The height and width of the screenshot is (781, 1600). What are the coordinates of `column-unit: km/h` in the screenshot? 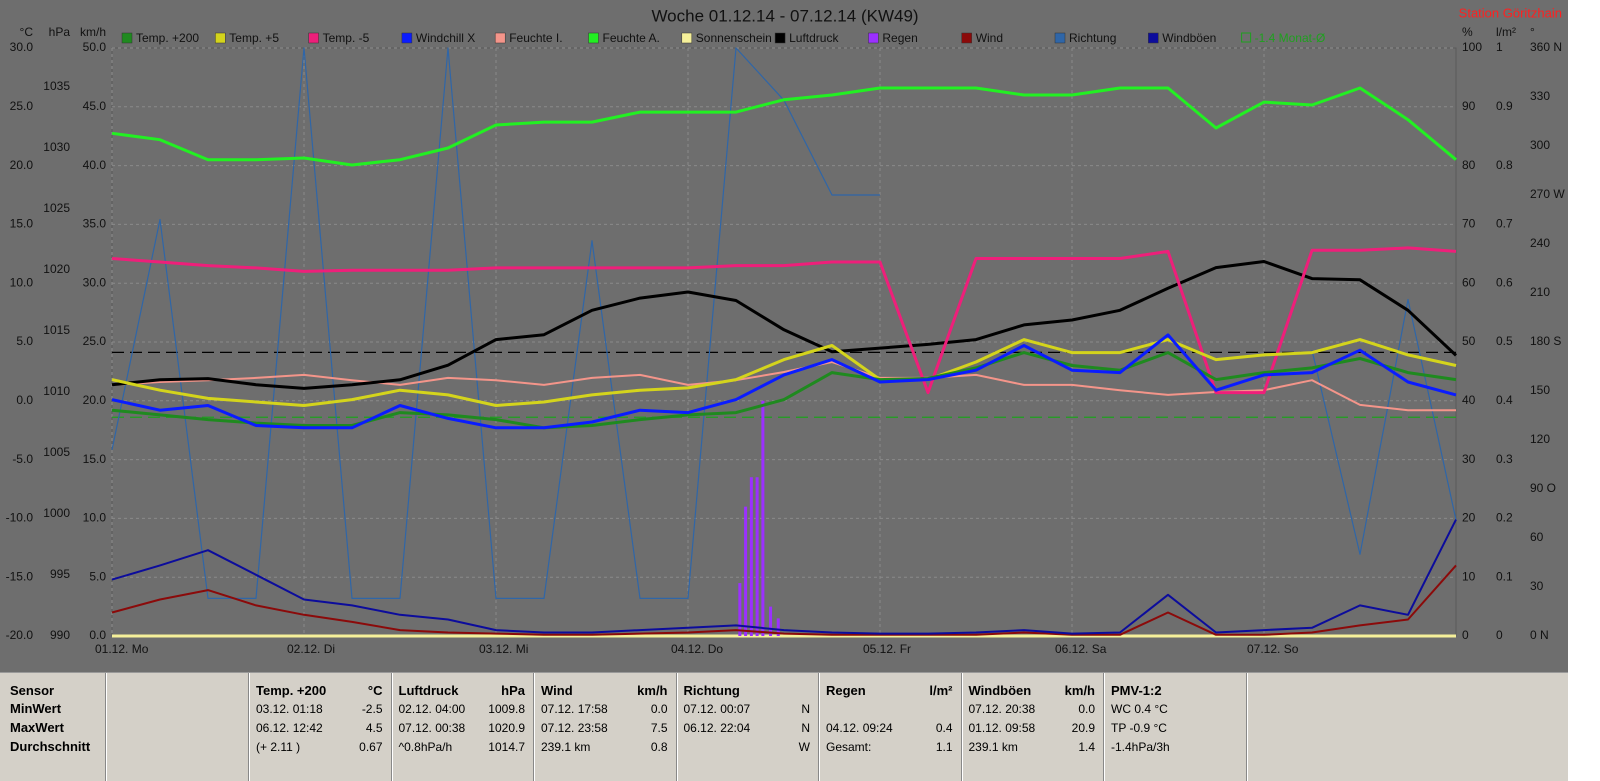 It's located at (652, 690).